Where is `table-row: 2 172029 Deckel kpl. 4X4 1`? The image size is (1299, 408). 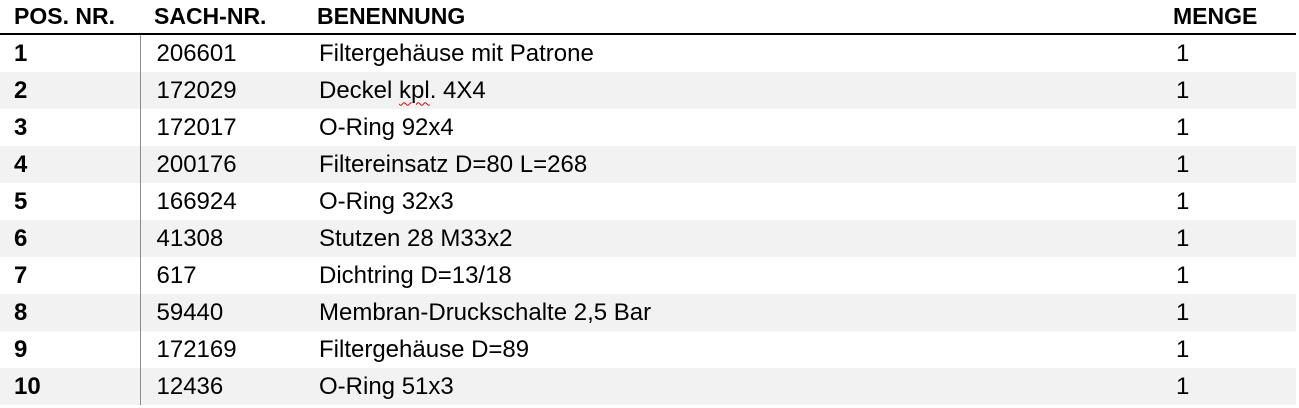 table-row: 2 172029 Deckel kpl. 4X4 1 is located at coordinates (648, 90).